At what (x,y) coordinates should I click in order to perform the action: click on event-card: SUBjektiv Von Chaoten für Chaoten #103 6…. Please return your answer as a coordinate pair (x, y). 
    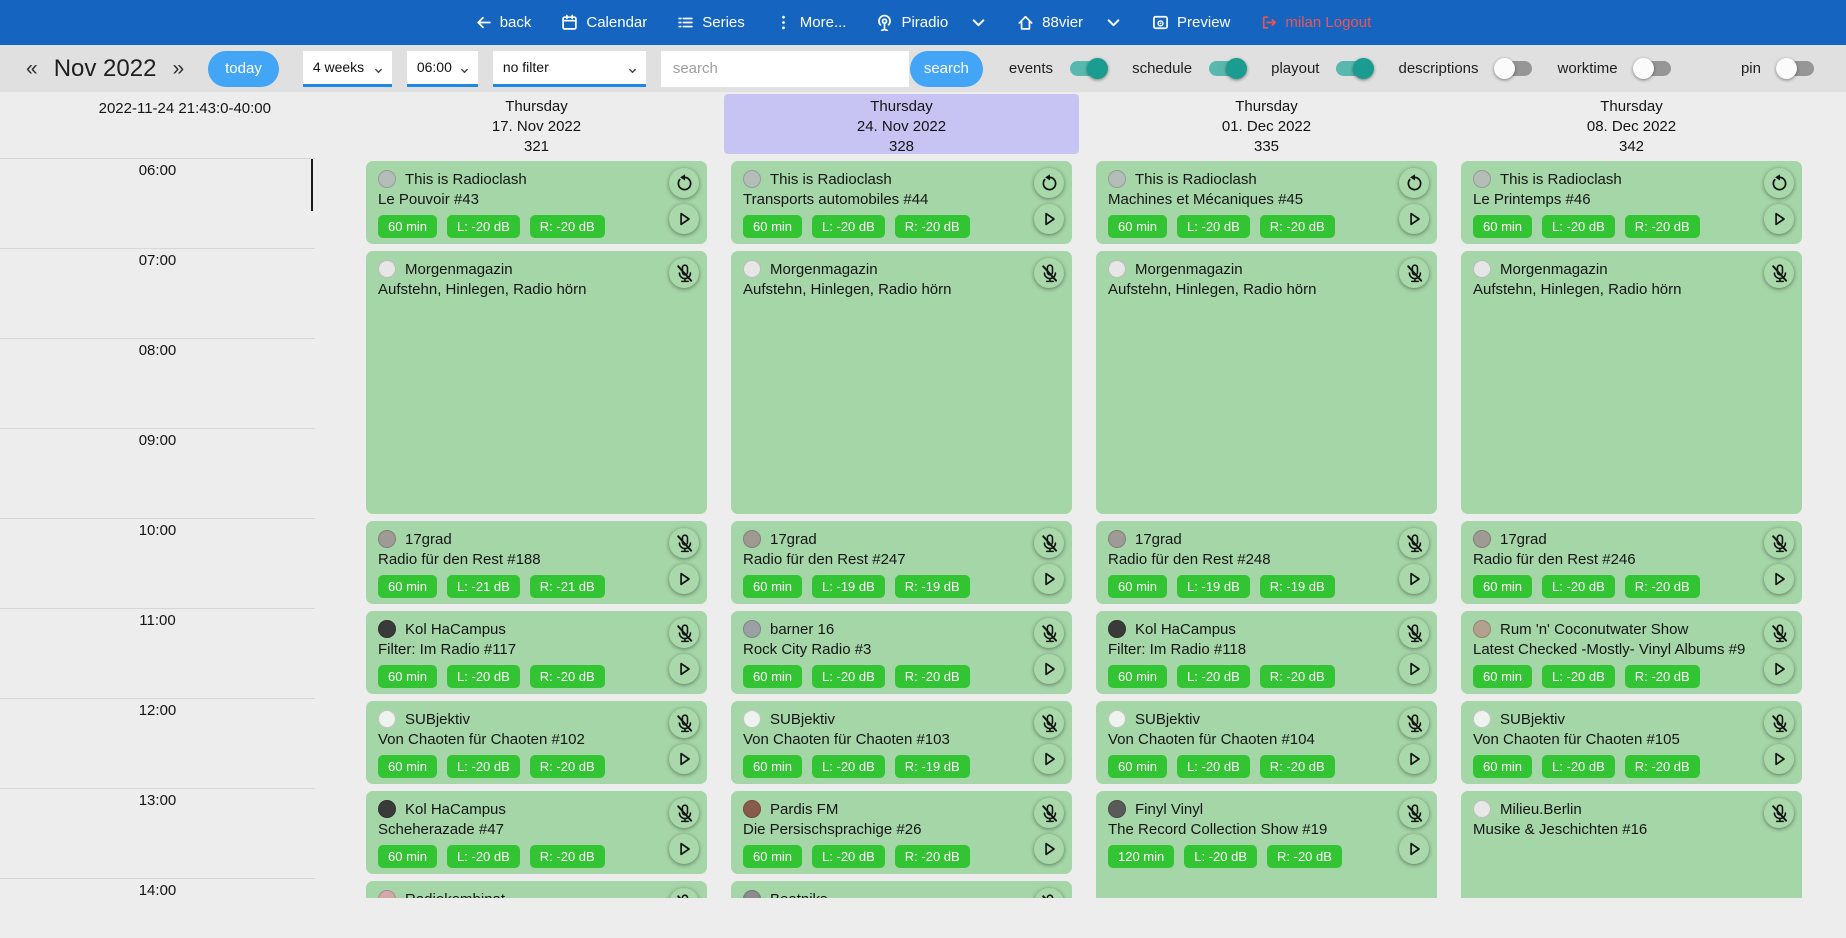
    Looking at the image, I should click on (901, 742).